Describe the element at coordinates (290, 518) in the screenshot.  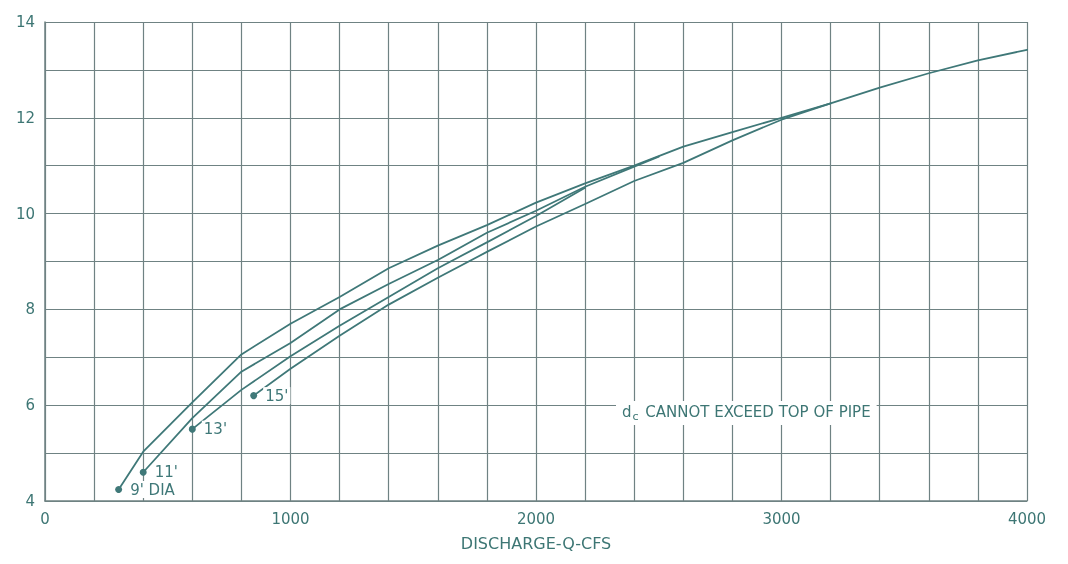
I see `x-tick-label: 1000` at that location.